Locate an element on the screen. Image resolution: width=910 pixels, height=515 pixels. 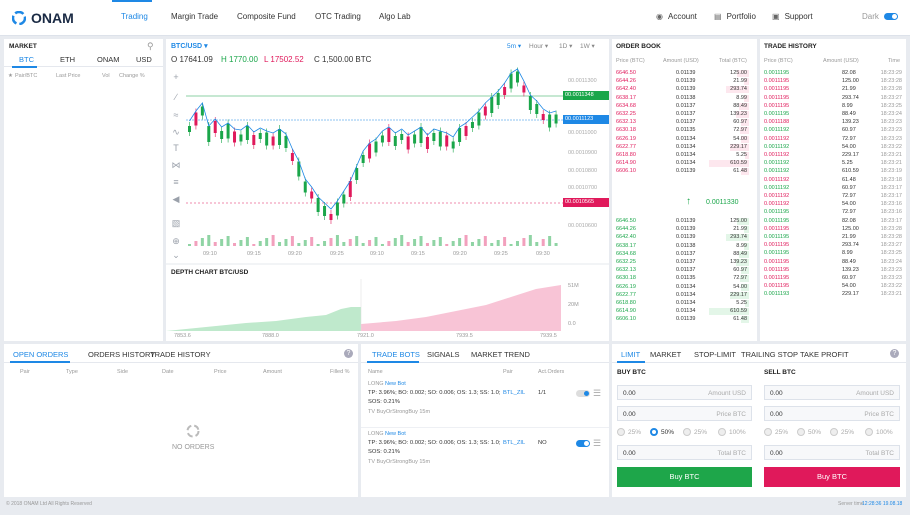
nav-otc-trading: OTC Trading is located at coordinates (338, 16).